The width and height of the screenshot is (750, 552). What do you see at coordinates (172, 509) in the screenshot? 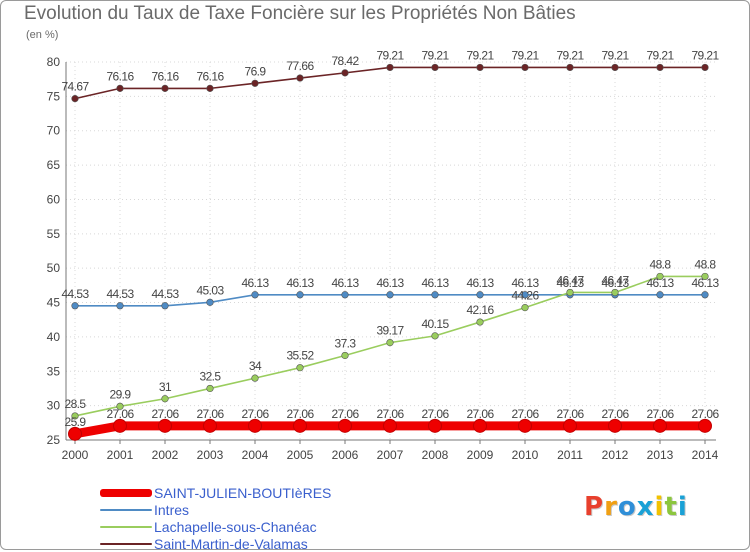
I see `legend-label-intres: Intres` at bounding box center [172, 509].